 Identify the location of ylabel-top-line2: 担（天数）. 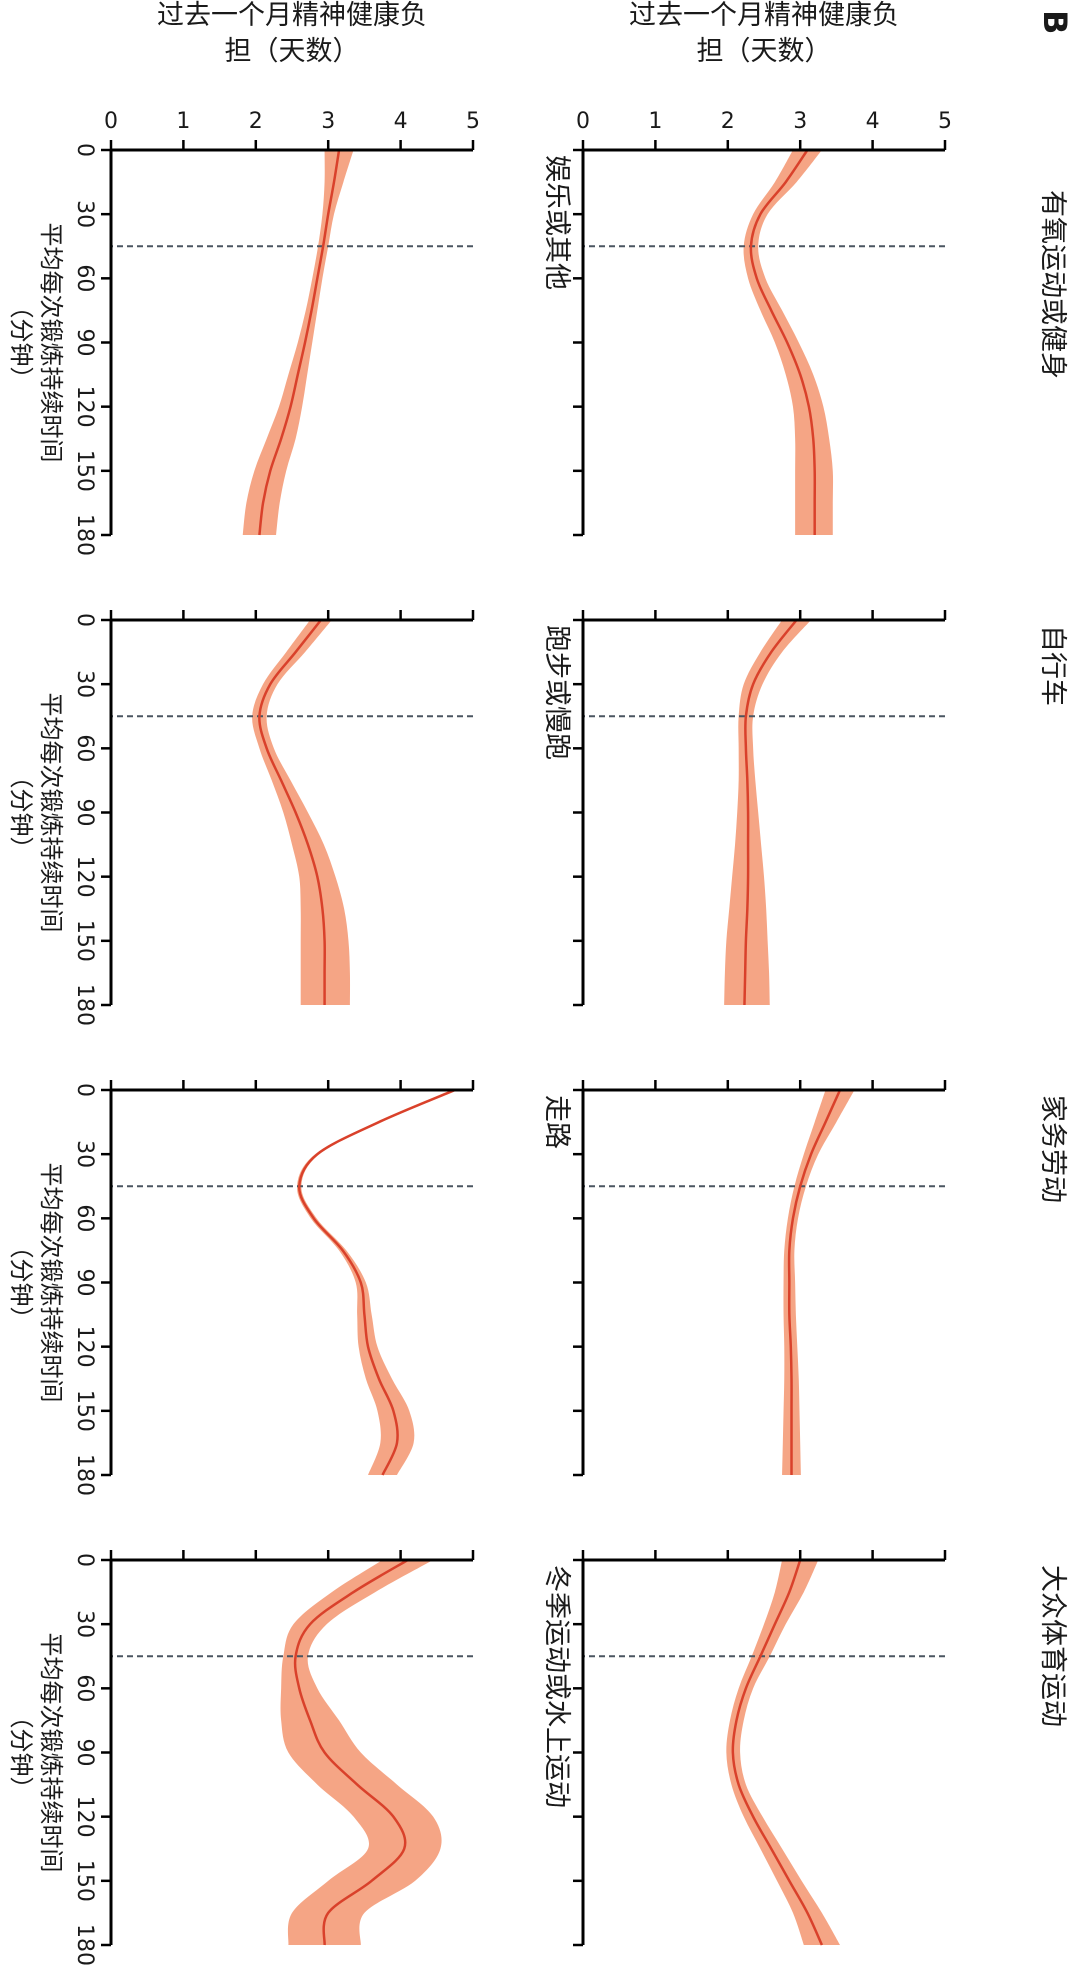
(764, 51).